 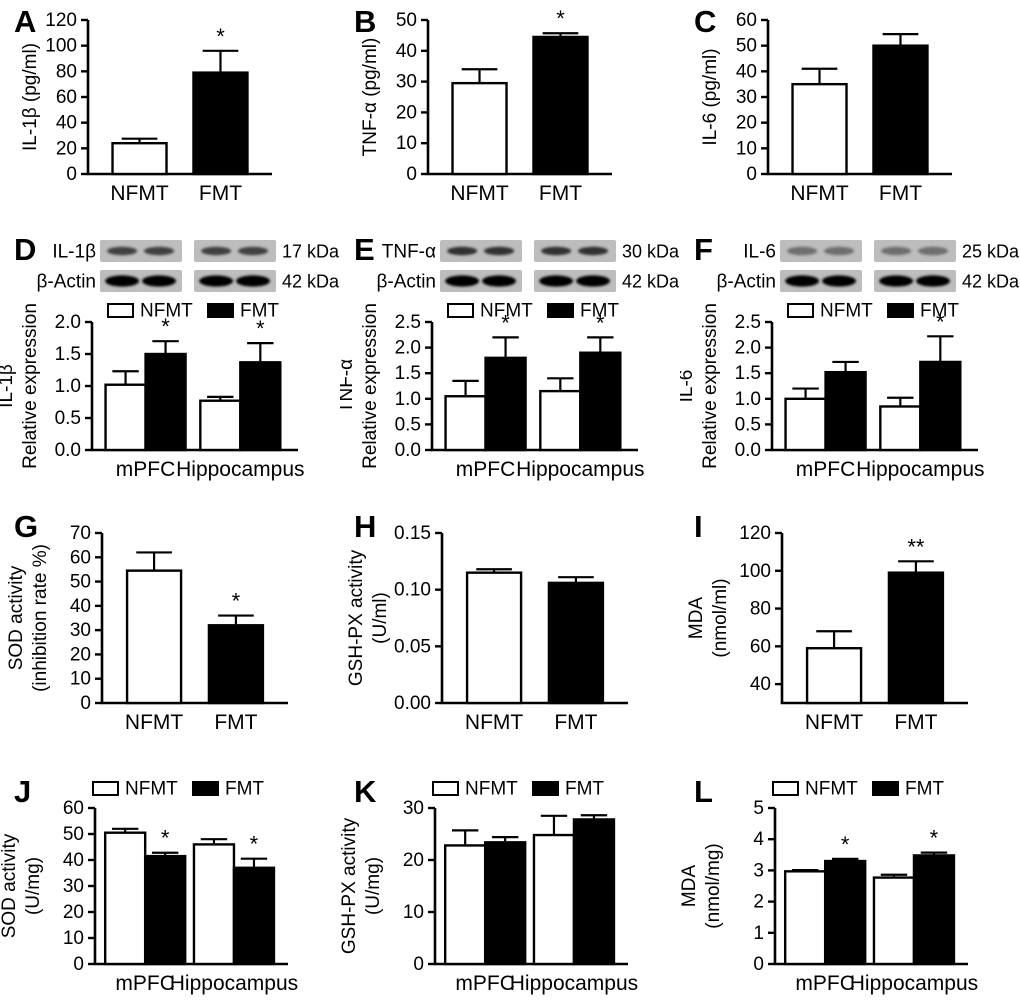 I want to click on y-axis-title: GSH-PX activity, so click(x=356, y=617).